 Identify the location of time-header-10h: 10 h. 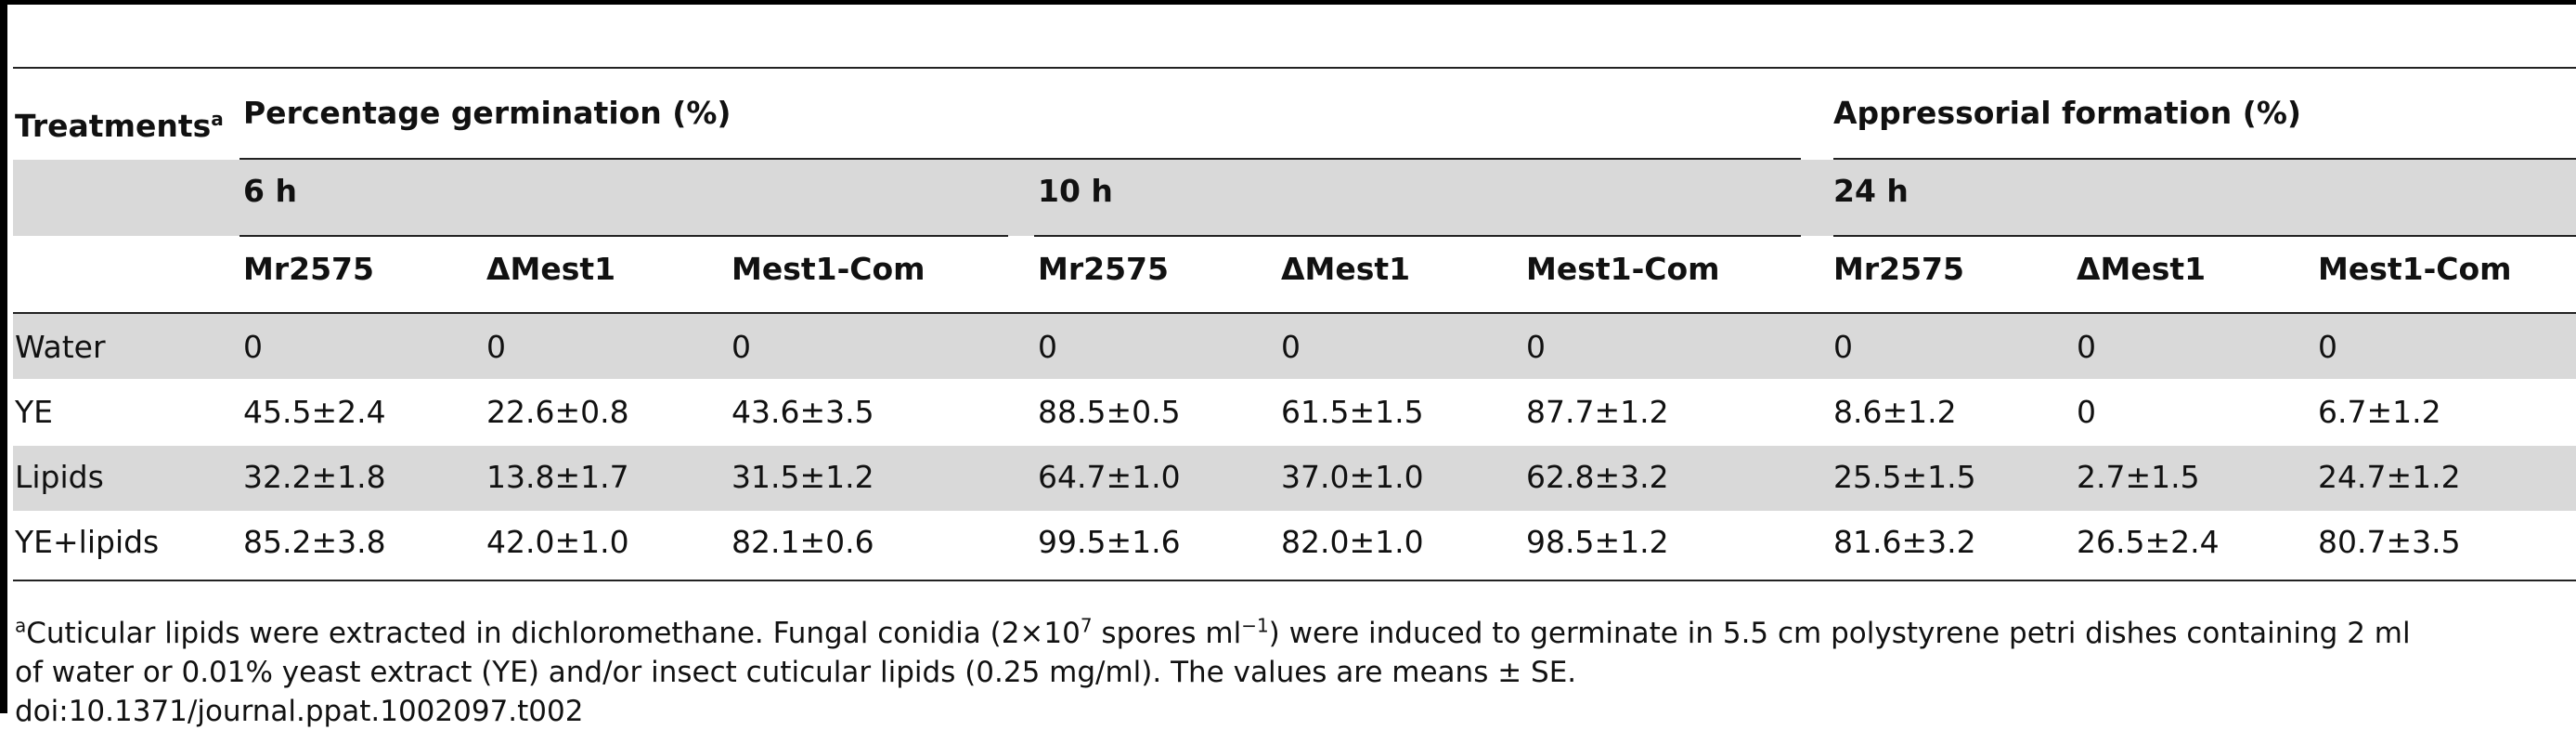
(1075, 191).